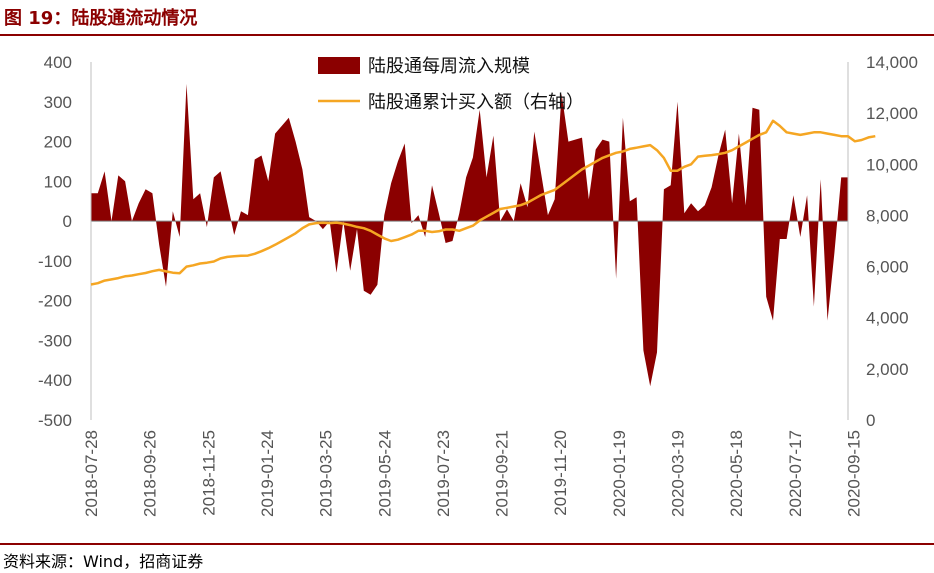  What do you see at coordinates (339, 65) in the screenshot?
I see `legend-bar-swatch` at bounding box center [339, 65].